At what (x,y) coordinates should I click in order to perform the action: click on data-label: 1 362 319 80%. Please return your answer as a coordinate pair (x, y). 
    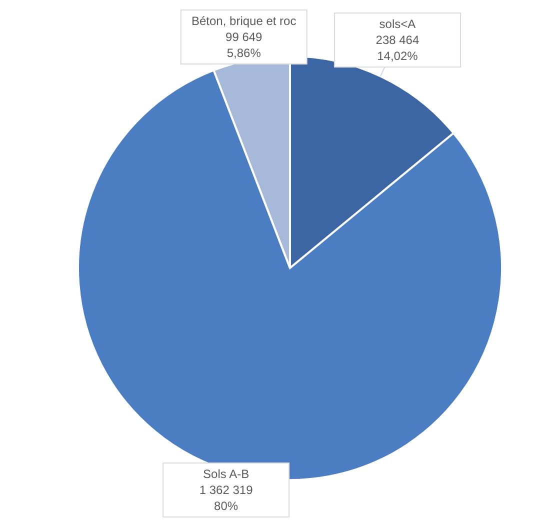
    Looking at the image, I should click on (226, 498).